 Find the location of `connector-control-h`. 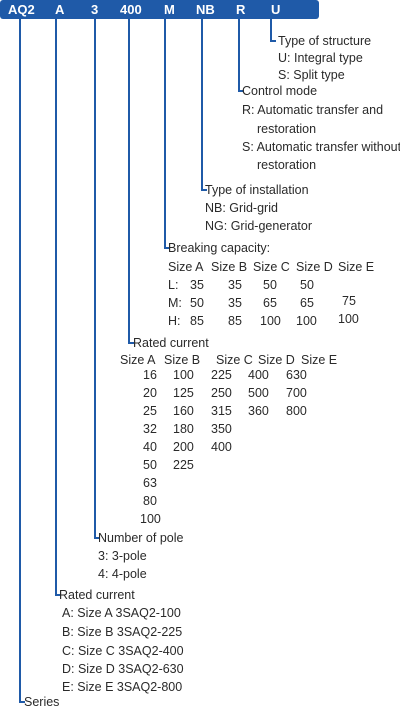

connector-control-h is located at coordinates (241, 91).